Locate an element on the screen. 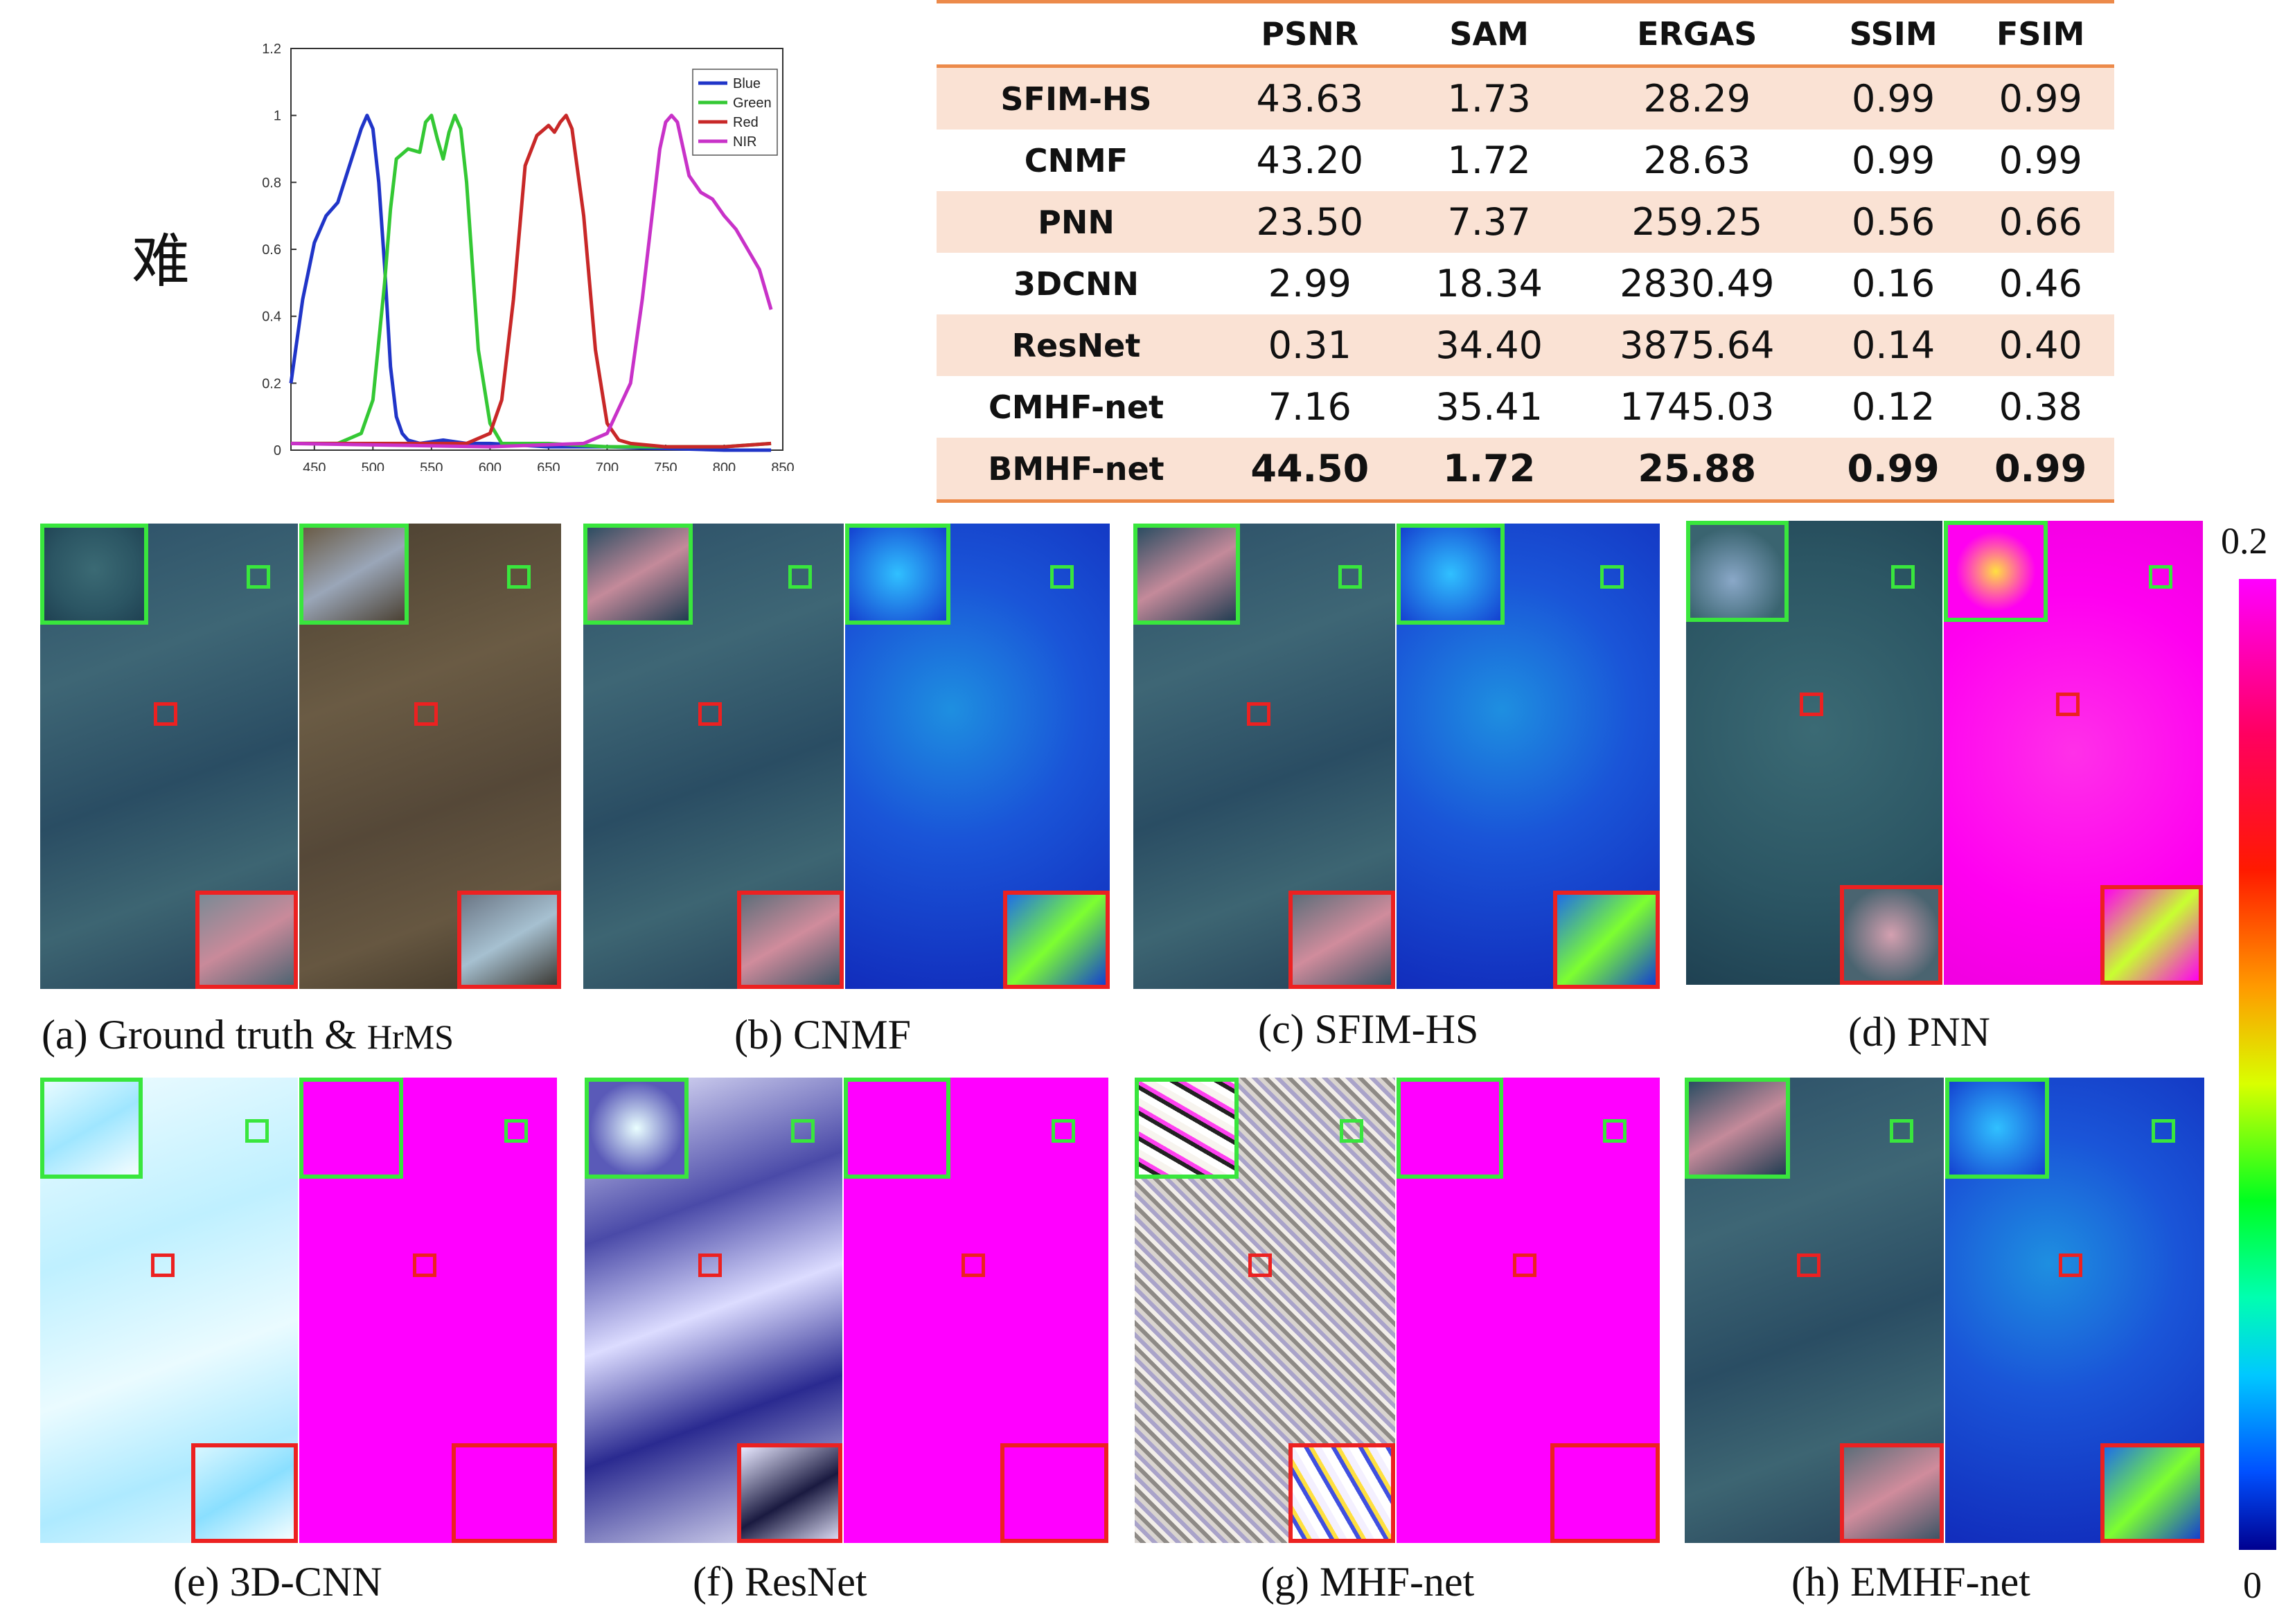 The width and height of the screenshot is (2286, 1624). psnr-cell: 43.63 is located at coordinates (1309, 98).